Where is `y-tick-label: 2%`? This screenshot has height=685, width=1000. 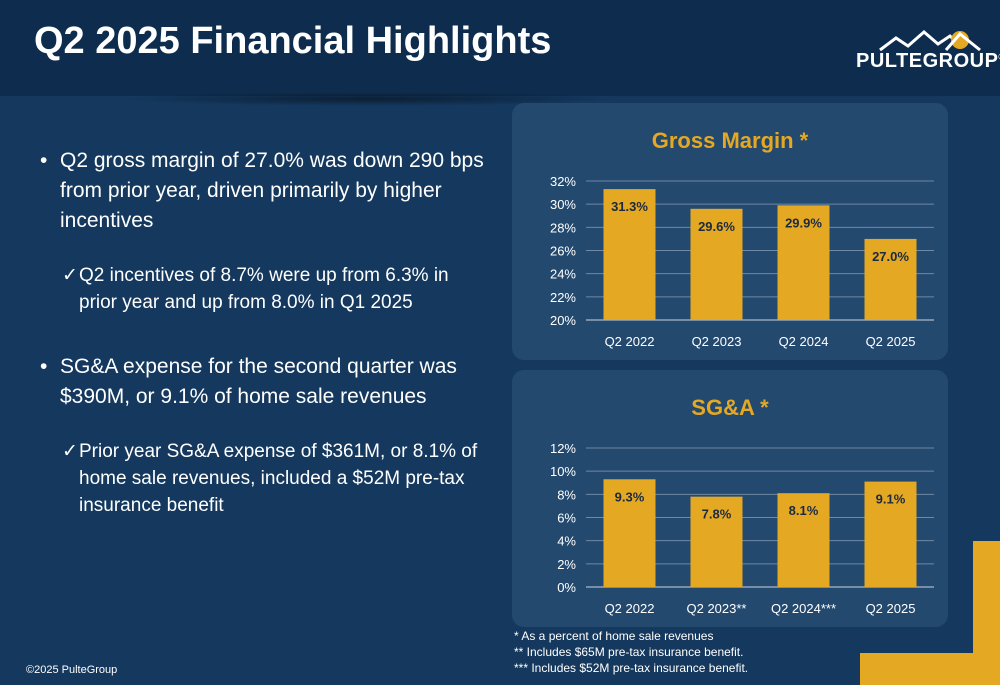 y-tick-label: 2% is located at coordinates (566, 564).